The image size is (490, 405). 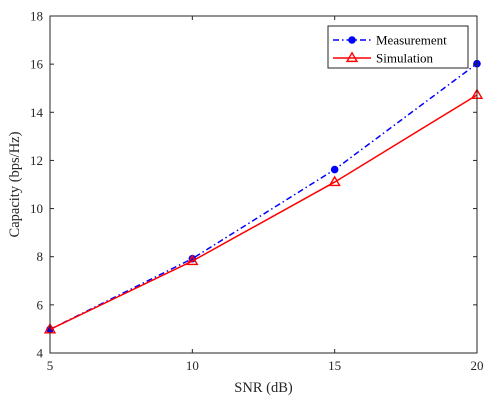 I want to click on y-axis-label: Capacity (bps/Hz), so click(x=15, y=184).